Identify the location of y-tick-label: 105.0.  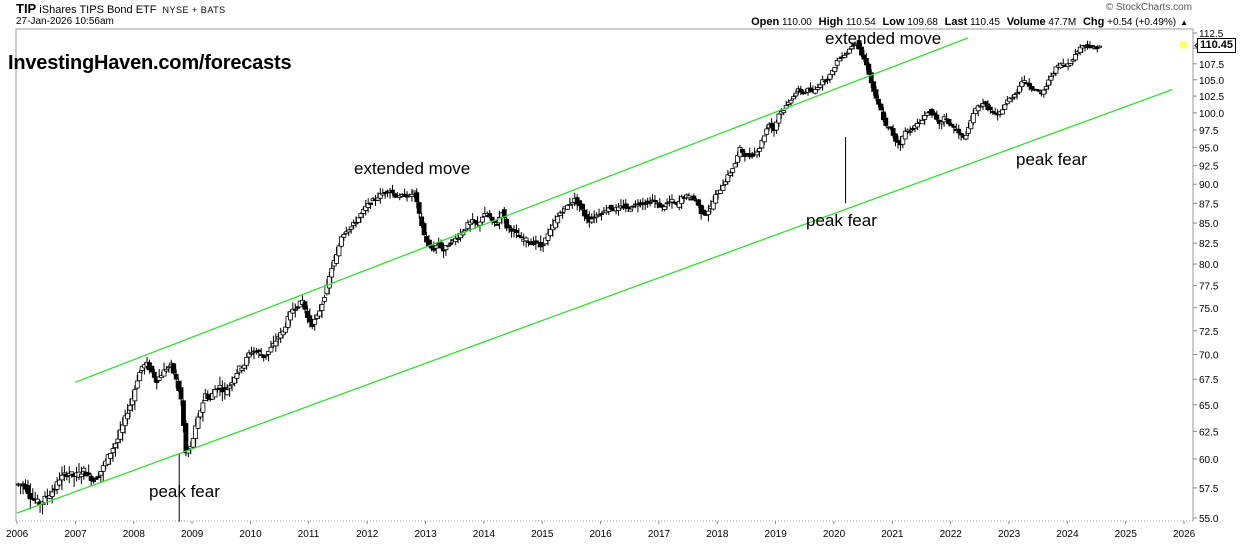
(1211, 81).